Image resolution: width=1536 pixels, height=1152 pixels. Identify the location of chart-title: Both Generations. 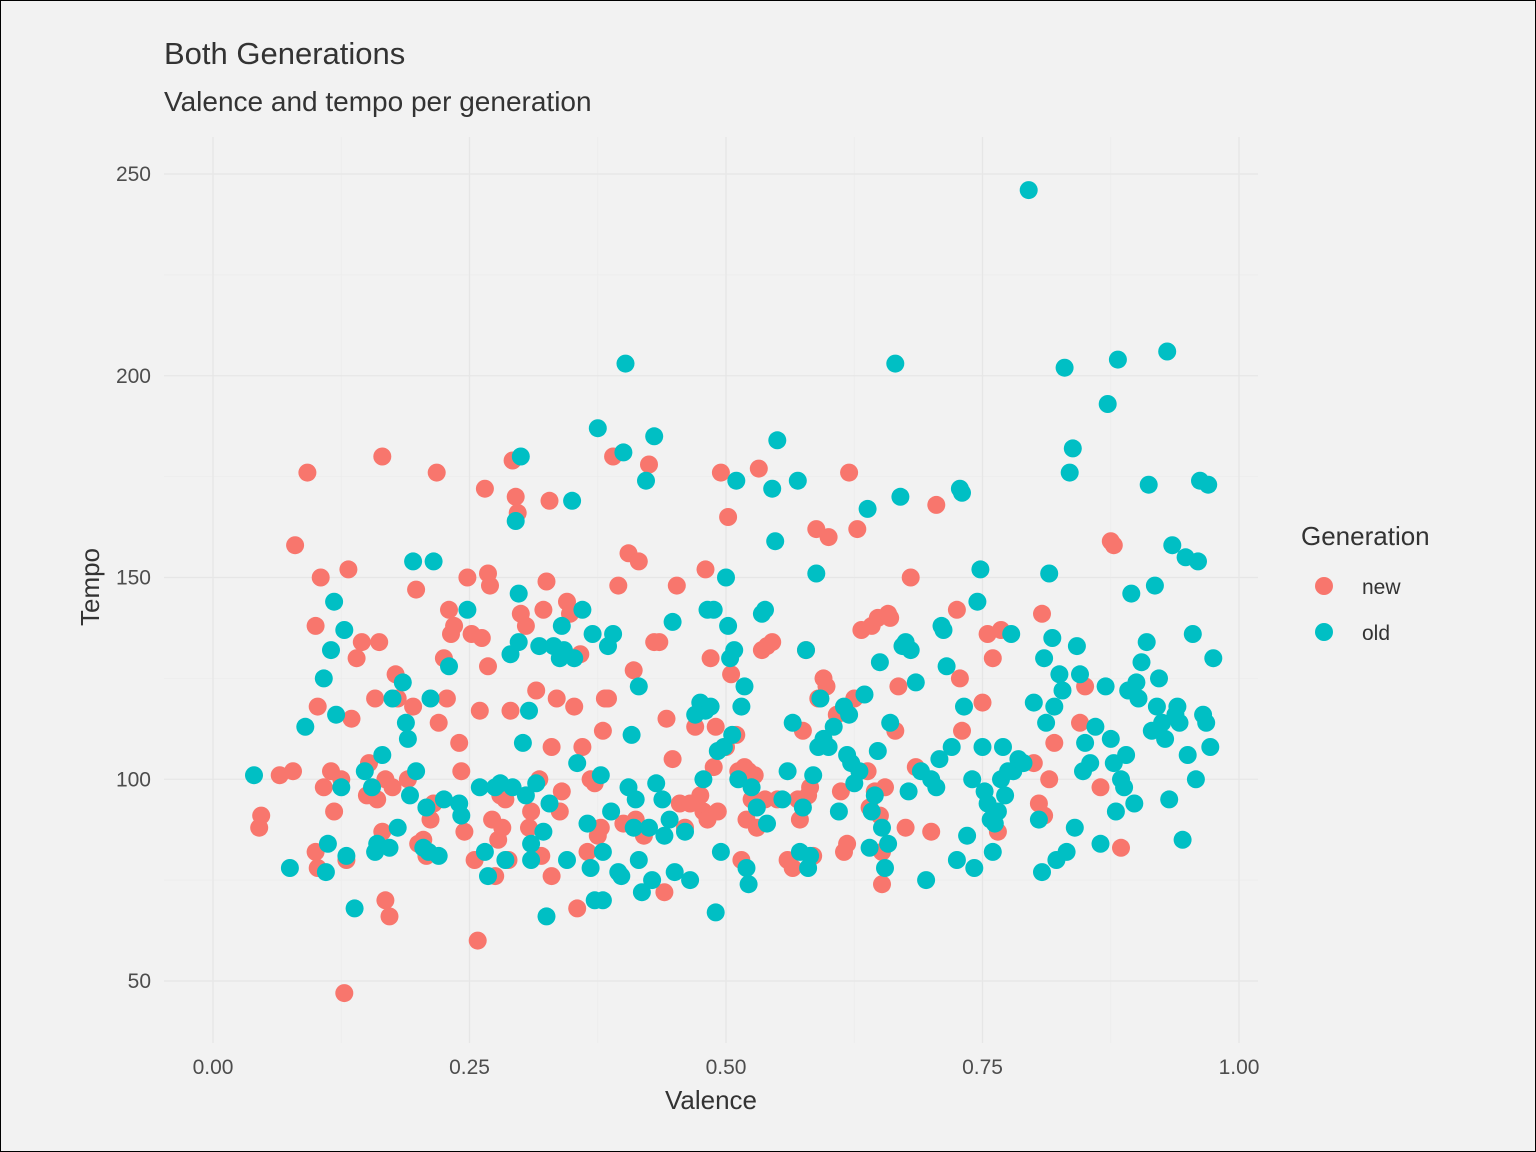
(284, 53).